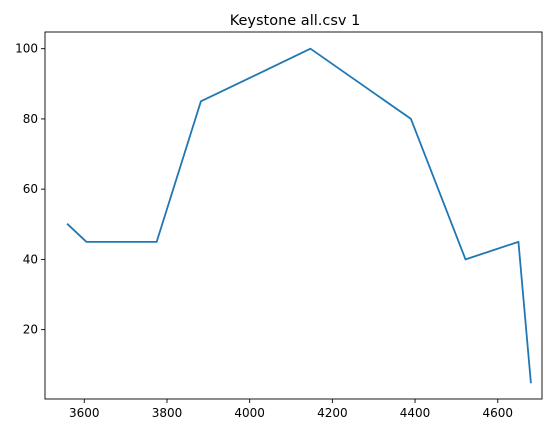  I want to click on y-tick-label: 40, so click(30, 259).